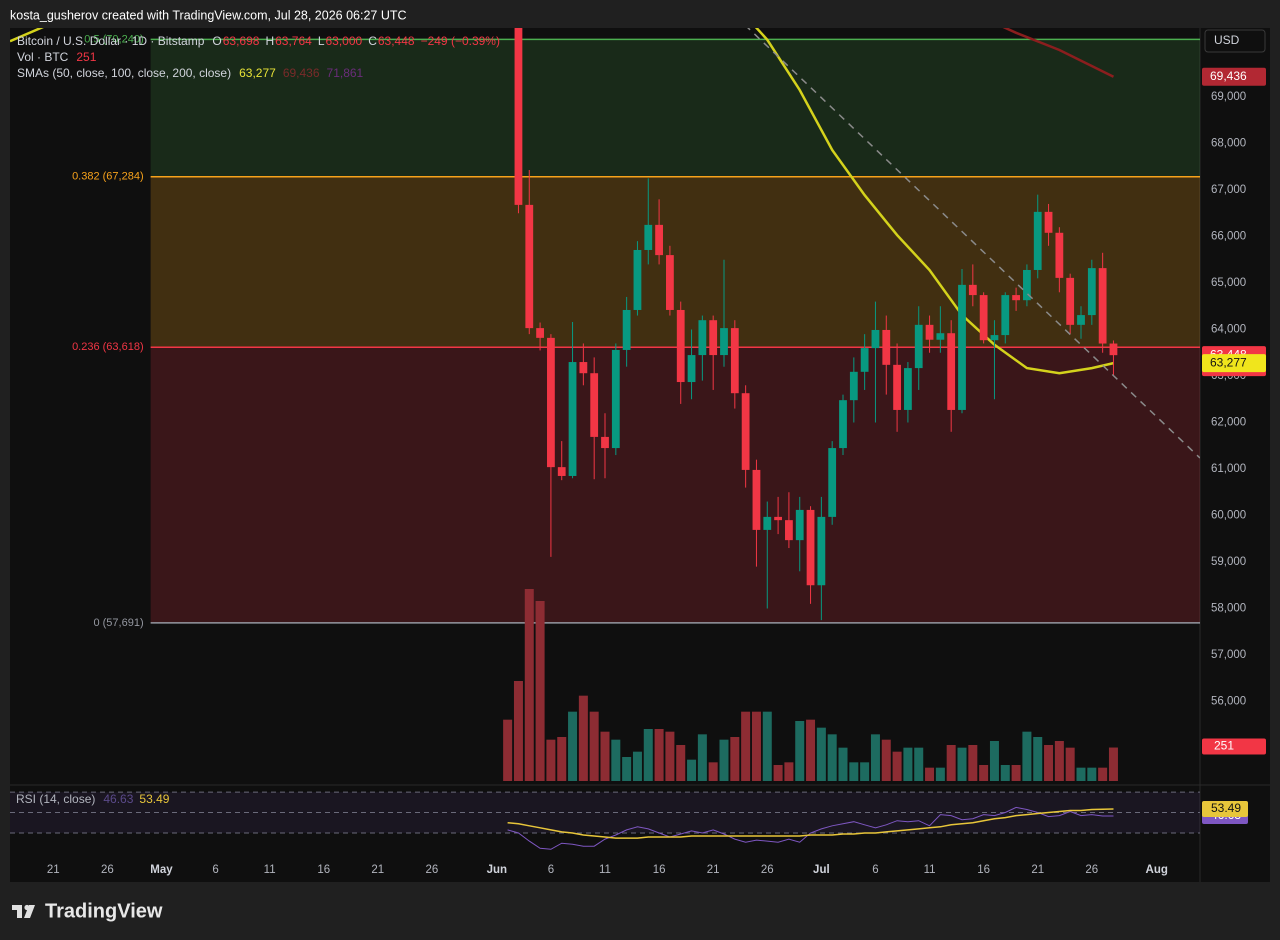  Describe the element at coordinates (257, 73) in the screenshot. I see `sma-legend-value: 63,277` at that location.